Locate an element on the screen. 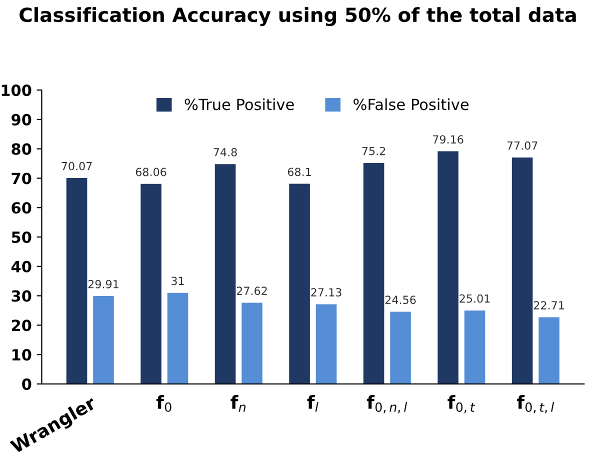  legend-label: %False Positive is located at coordinates (411, 104).